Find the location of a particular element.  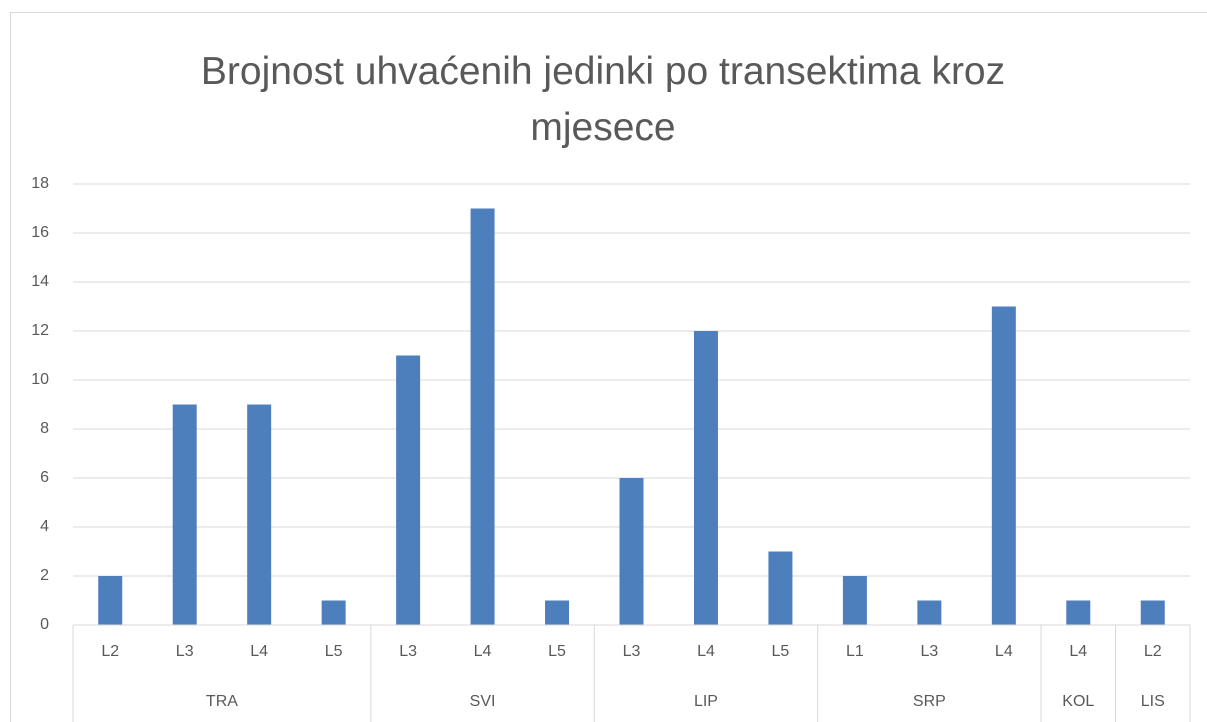

y-tick-label: 8 is located at coordinates (44, 428).